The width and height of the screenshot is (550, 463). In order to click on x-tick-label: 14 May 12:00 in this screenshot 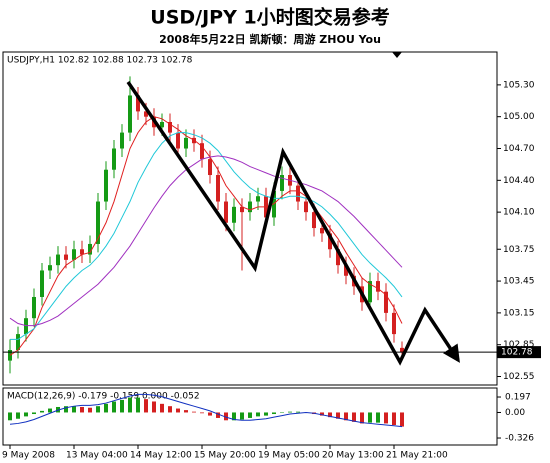, I will do `click(161, 456)`.